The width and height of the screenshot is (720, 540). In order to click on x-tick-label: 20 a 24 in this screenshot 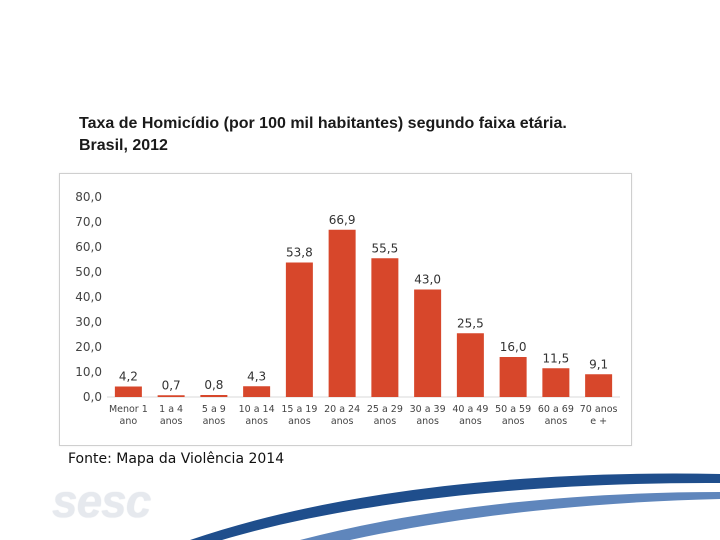, I will do `click(342, 409)`.